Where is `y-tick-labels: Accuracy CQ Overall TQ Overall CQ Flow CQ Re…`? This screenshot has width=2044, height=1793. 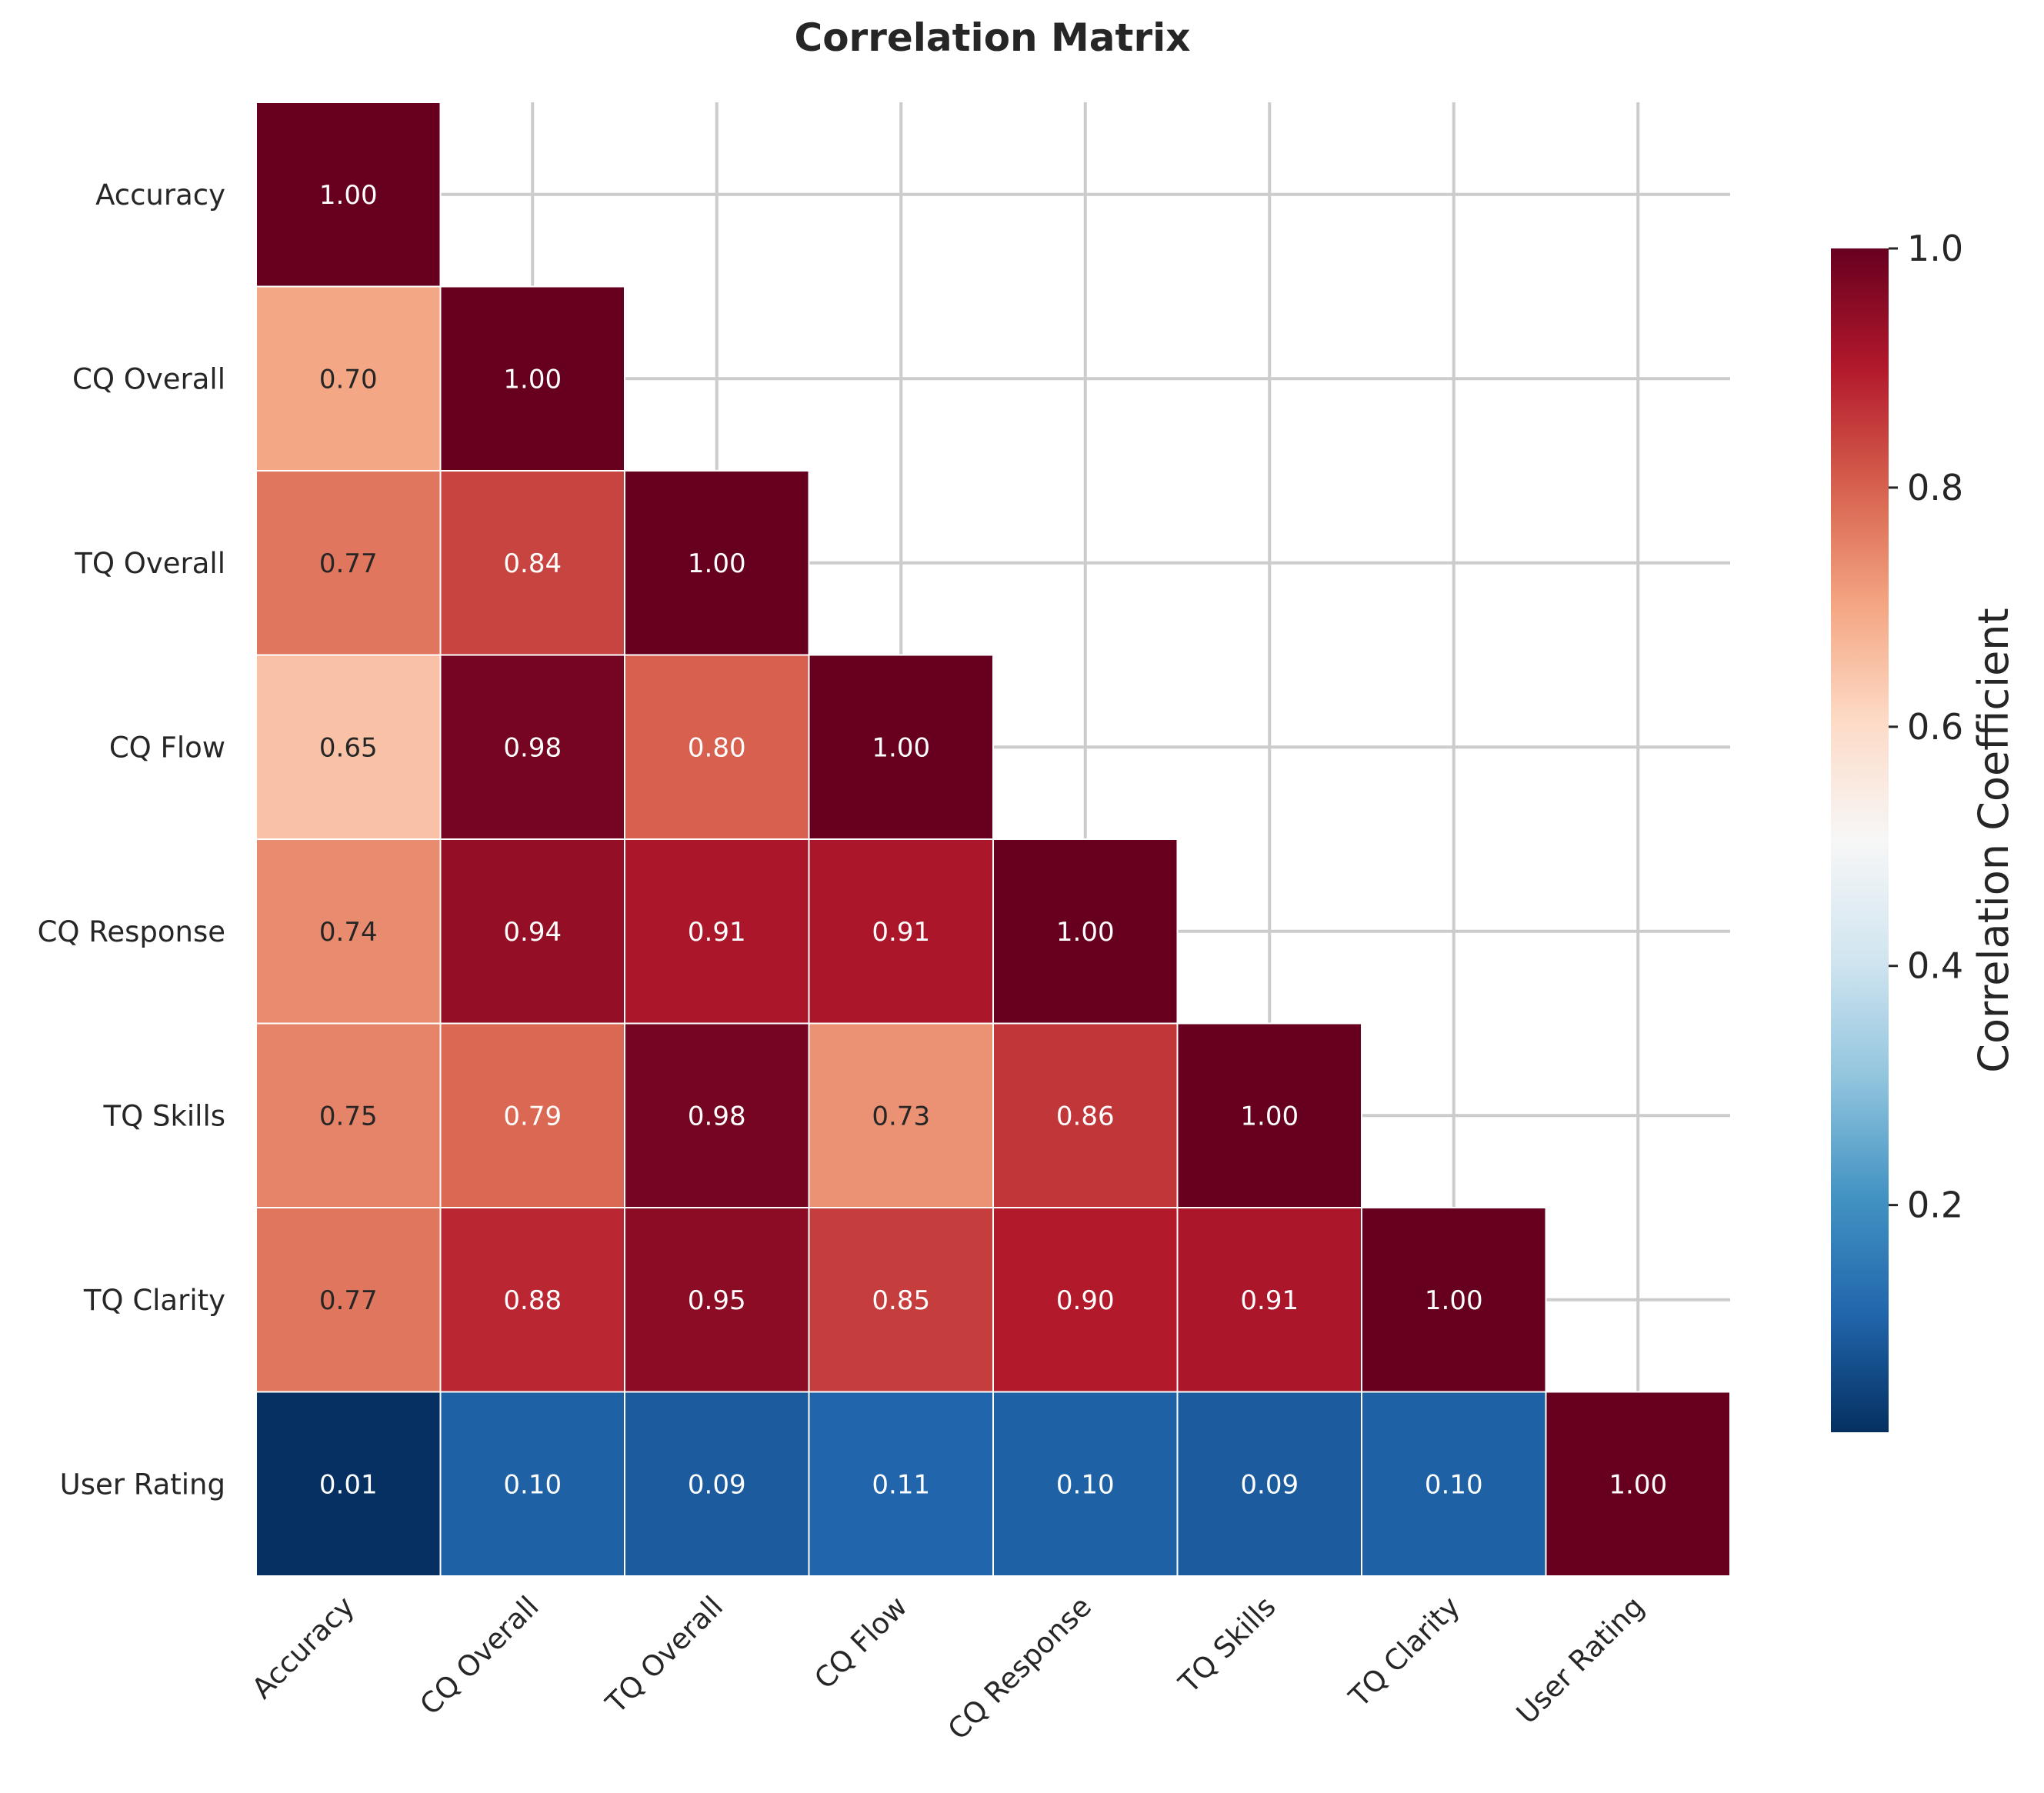
y-tick-labels: Accuracy CQ Overall TQ Overall CQ Flow CQ Re… is located at coordinates (131, 839).